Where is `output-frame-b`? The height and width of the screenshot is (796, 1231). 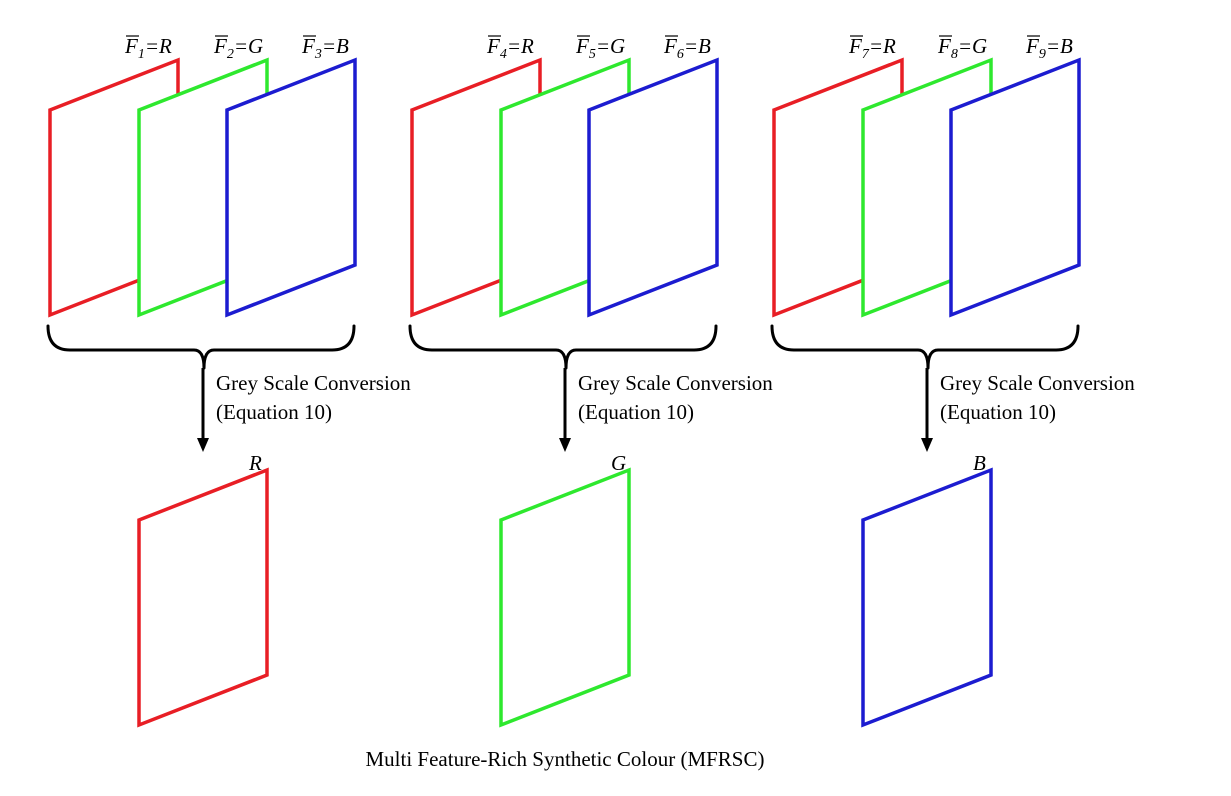 output-frame-b is located at coordinates (927, 597).